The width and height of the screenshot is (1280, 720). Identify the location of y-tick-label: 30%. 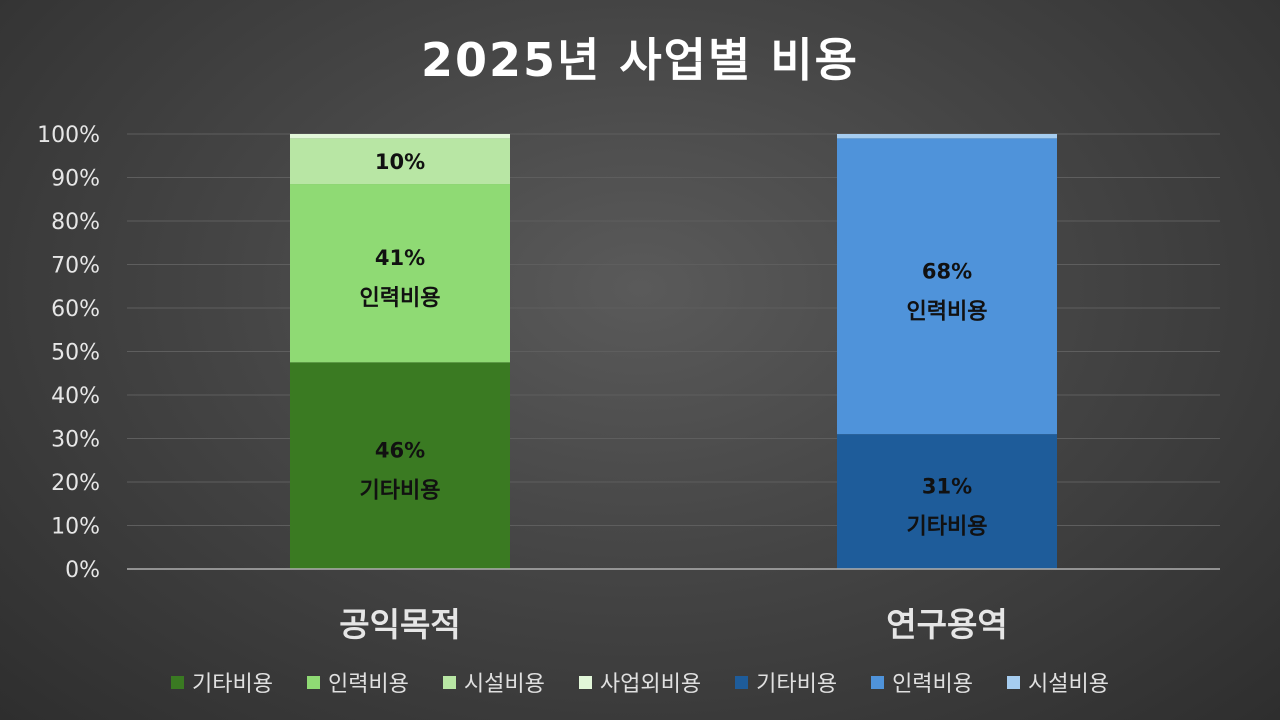
(75, 440).